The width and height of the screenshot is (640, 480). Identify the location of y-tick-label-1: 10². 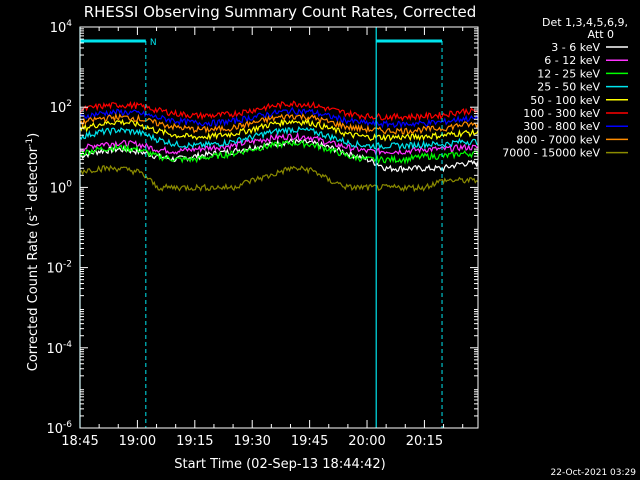
(61, 107).